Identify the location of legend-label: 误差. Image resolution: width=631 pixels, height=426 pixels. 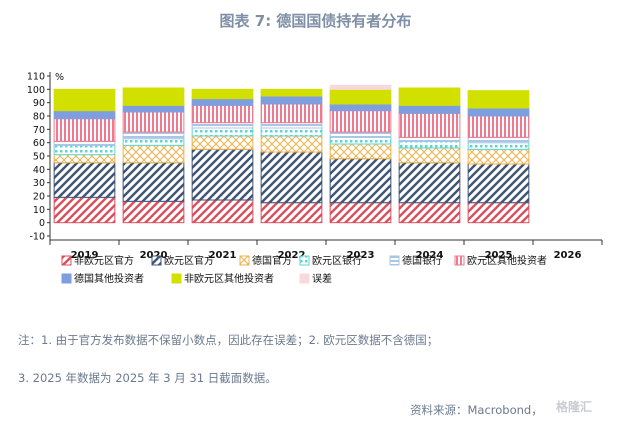
(322, 278).